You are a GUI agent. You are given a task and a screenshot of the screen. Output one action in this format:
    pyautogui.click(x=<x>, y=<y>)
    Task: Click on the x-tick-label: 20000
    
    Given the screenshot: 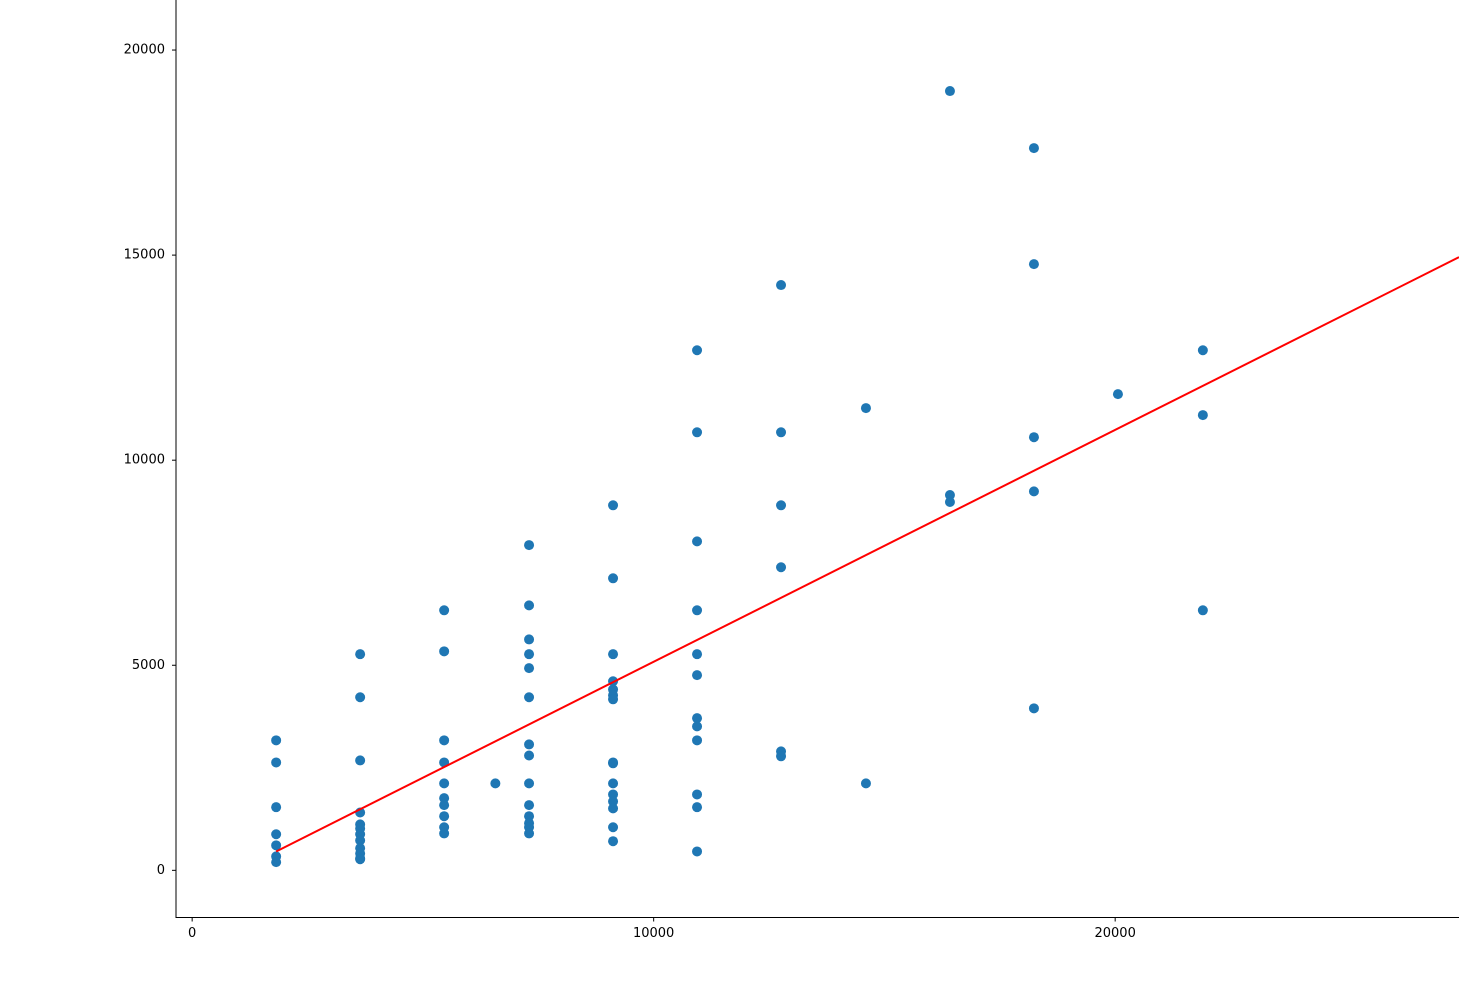 What is the action you would take?
    pyautogui.click(x=1114, y=933)
    